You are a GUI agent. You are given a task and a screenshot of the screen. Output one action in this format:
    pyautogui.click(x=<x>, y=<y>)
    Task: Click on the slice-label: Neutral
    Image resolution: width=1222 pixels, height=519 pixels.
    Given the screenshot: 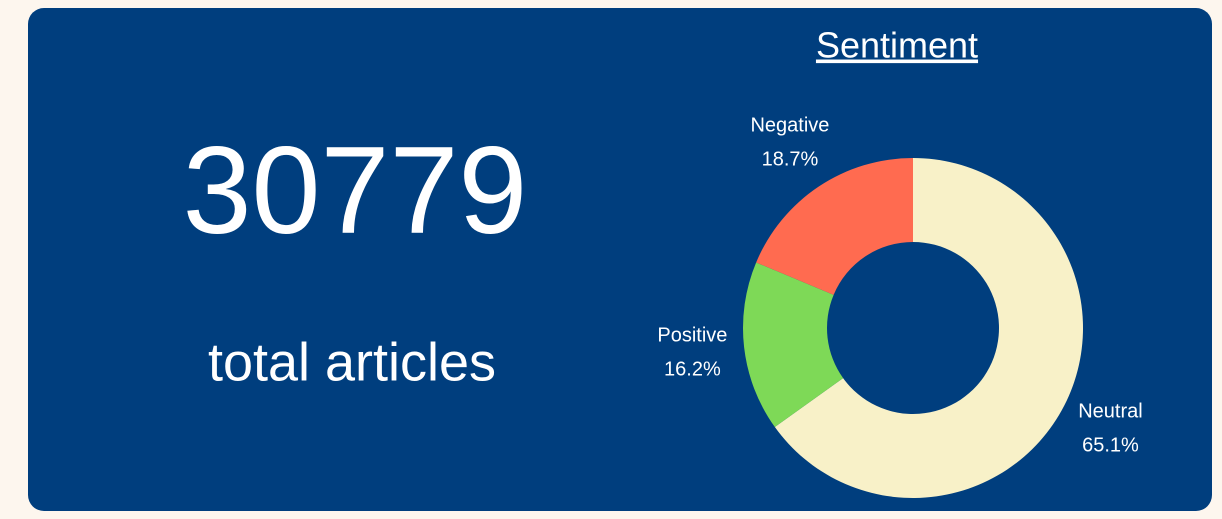 What is the action you would take?
    pyautogui.click(x=1110, y=412)
    